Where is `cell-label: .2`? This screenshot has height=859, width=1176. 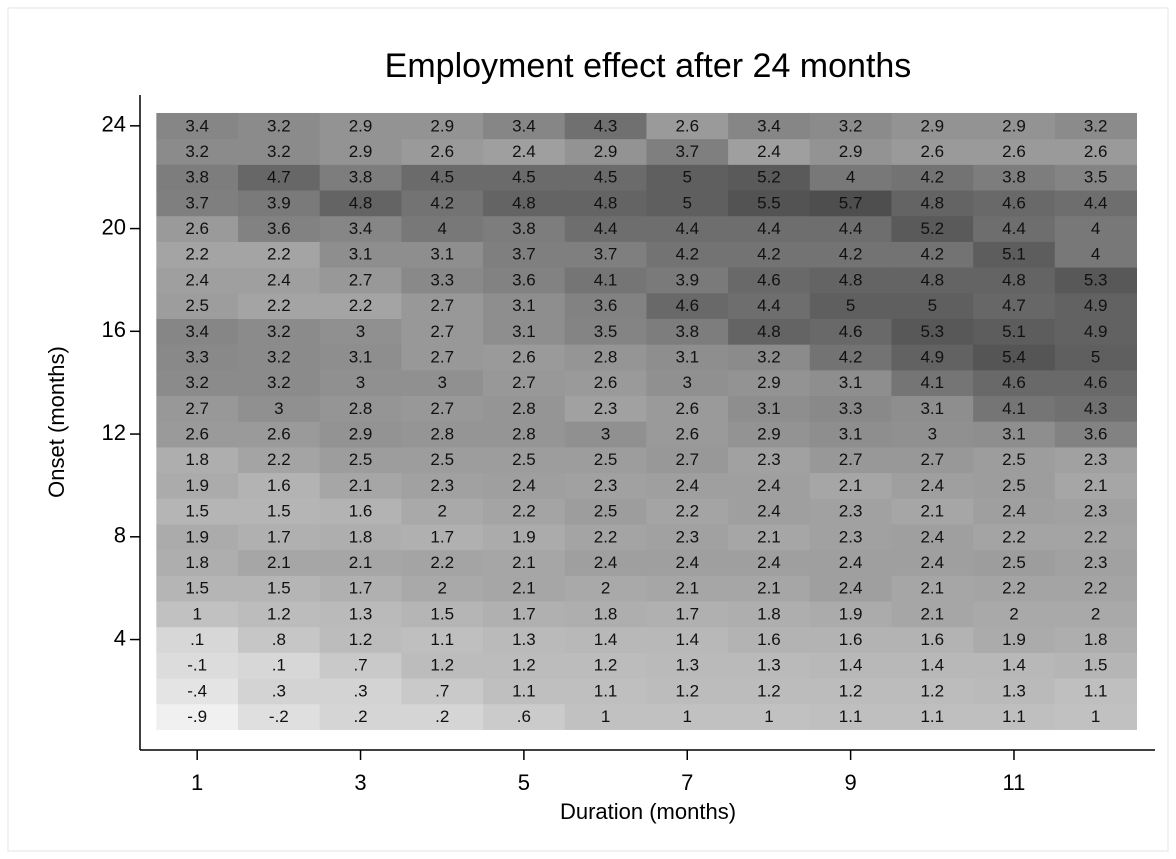 cell-label: .2 is located at coordinates (442, 716).